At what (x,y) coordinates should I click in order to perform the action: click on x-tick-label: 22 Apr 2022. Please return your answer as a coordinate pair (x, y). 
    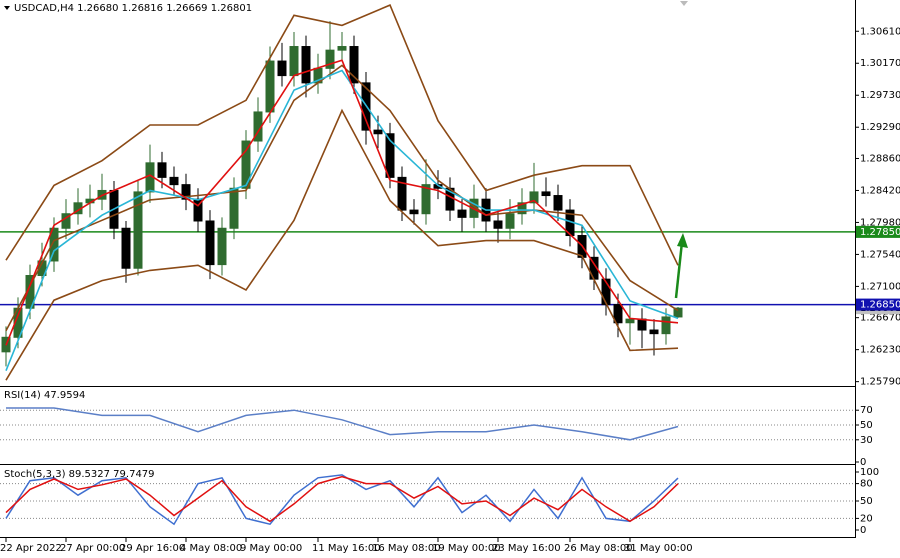
    Looking at the image, I should click on (31, 548).